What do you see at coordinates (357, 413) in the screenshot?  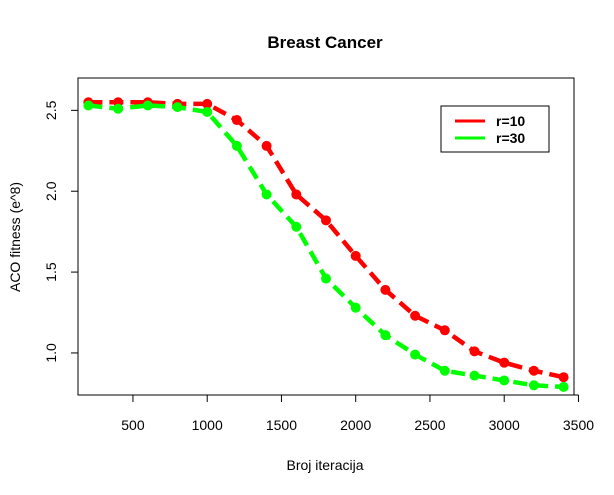 I see `x-axis: 500 1000 1500 2000 2500 3000 3500` at bounding box center [357, 413].